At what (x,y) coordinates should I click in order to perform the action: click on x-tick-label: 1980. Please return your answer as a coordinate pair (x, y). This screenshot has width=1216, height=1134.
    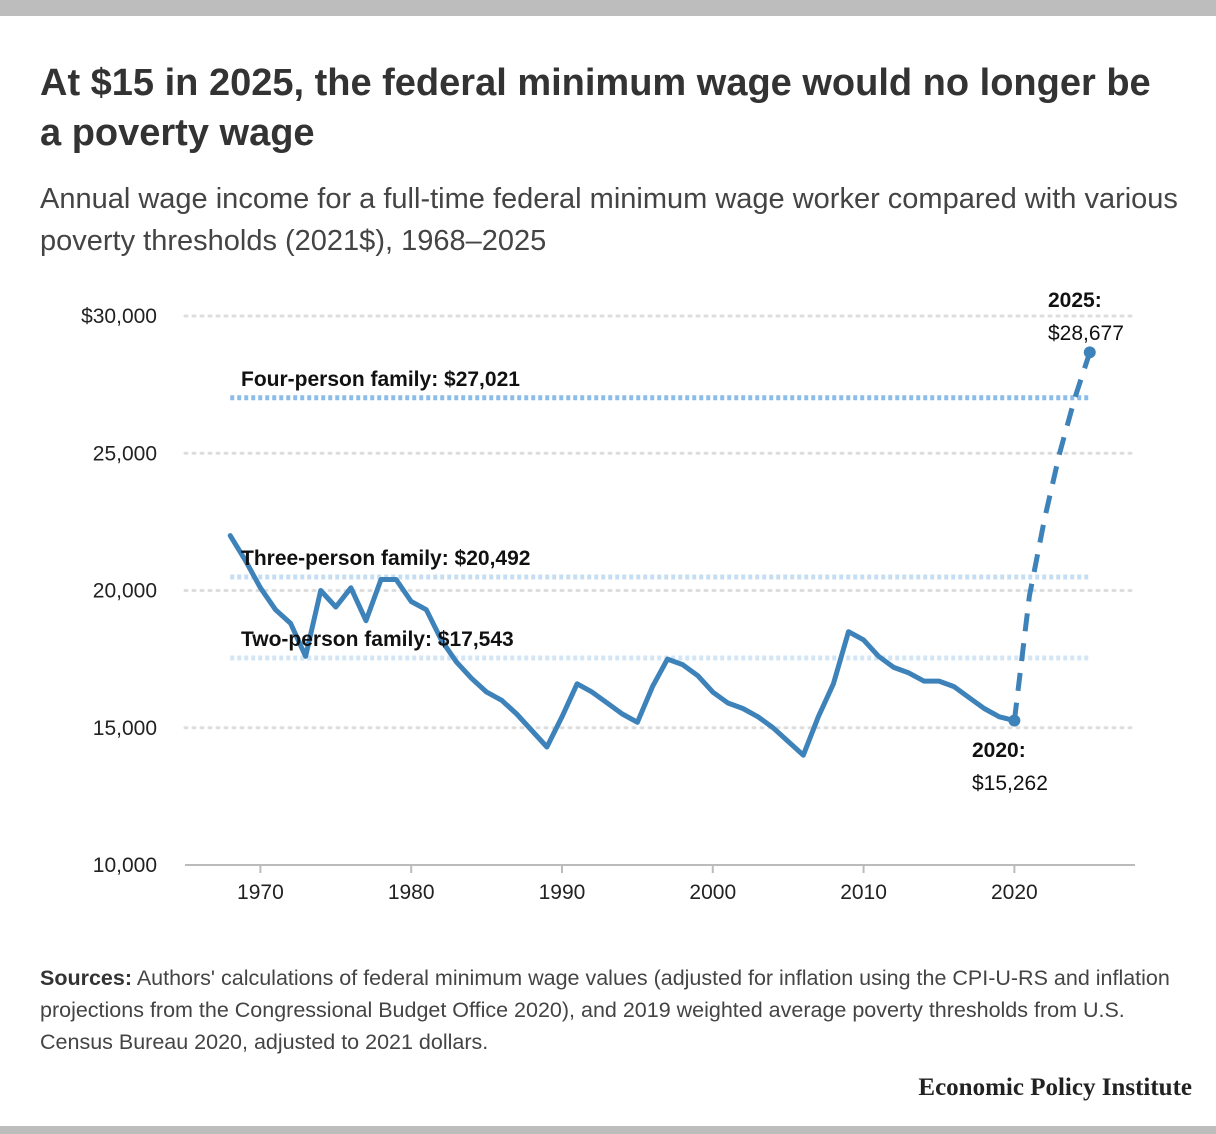
    Looking at the image, I should click on (411, 892).